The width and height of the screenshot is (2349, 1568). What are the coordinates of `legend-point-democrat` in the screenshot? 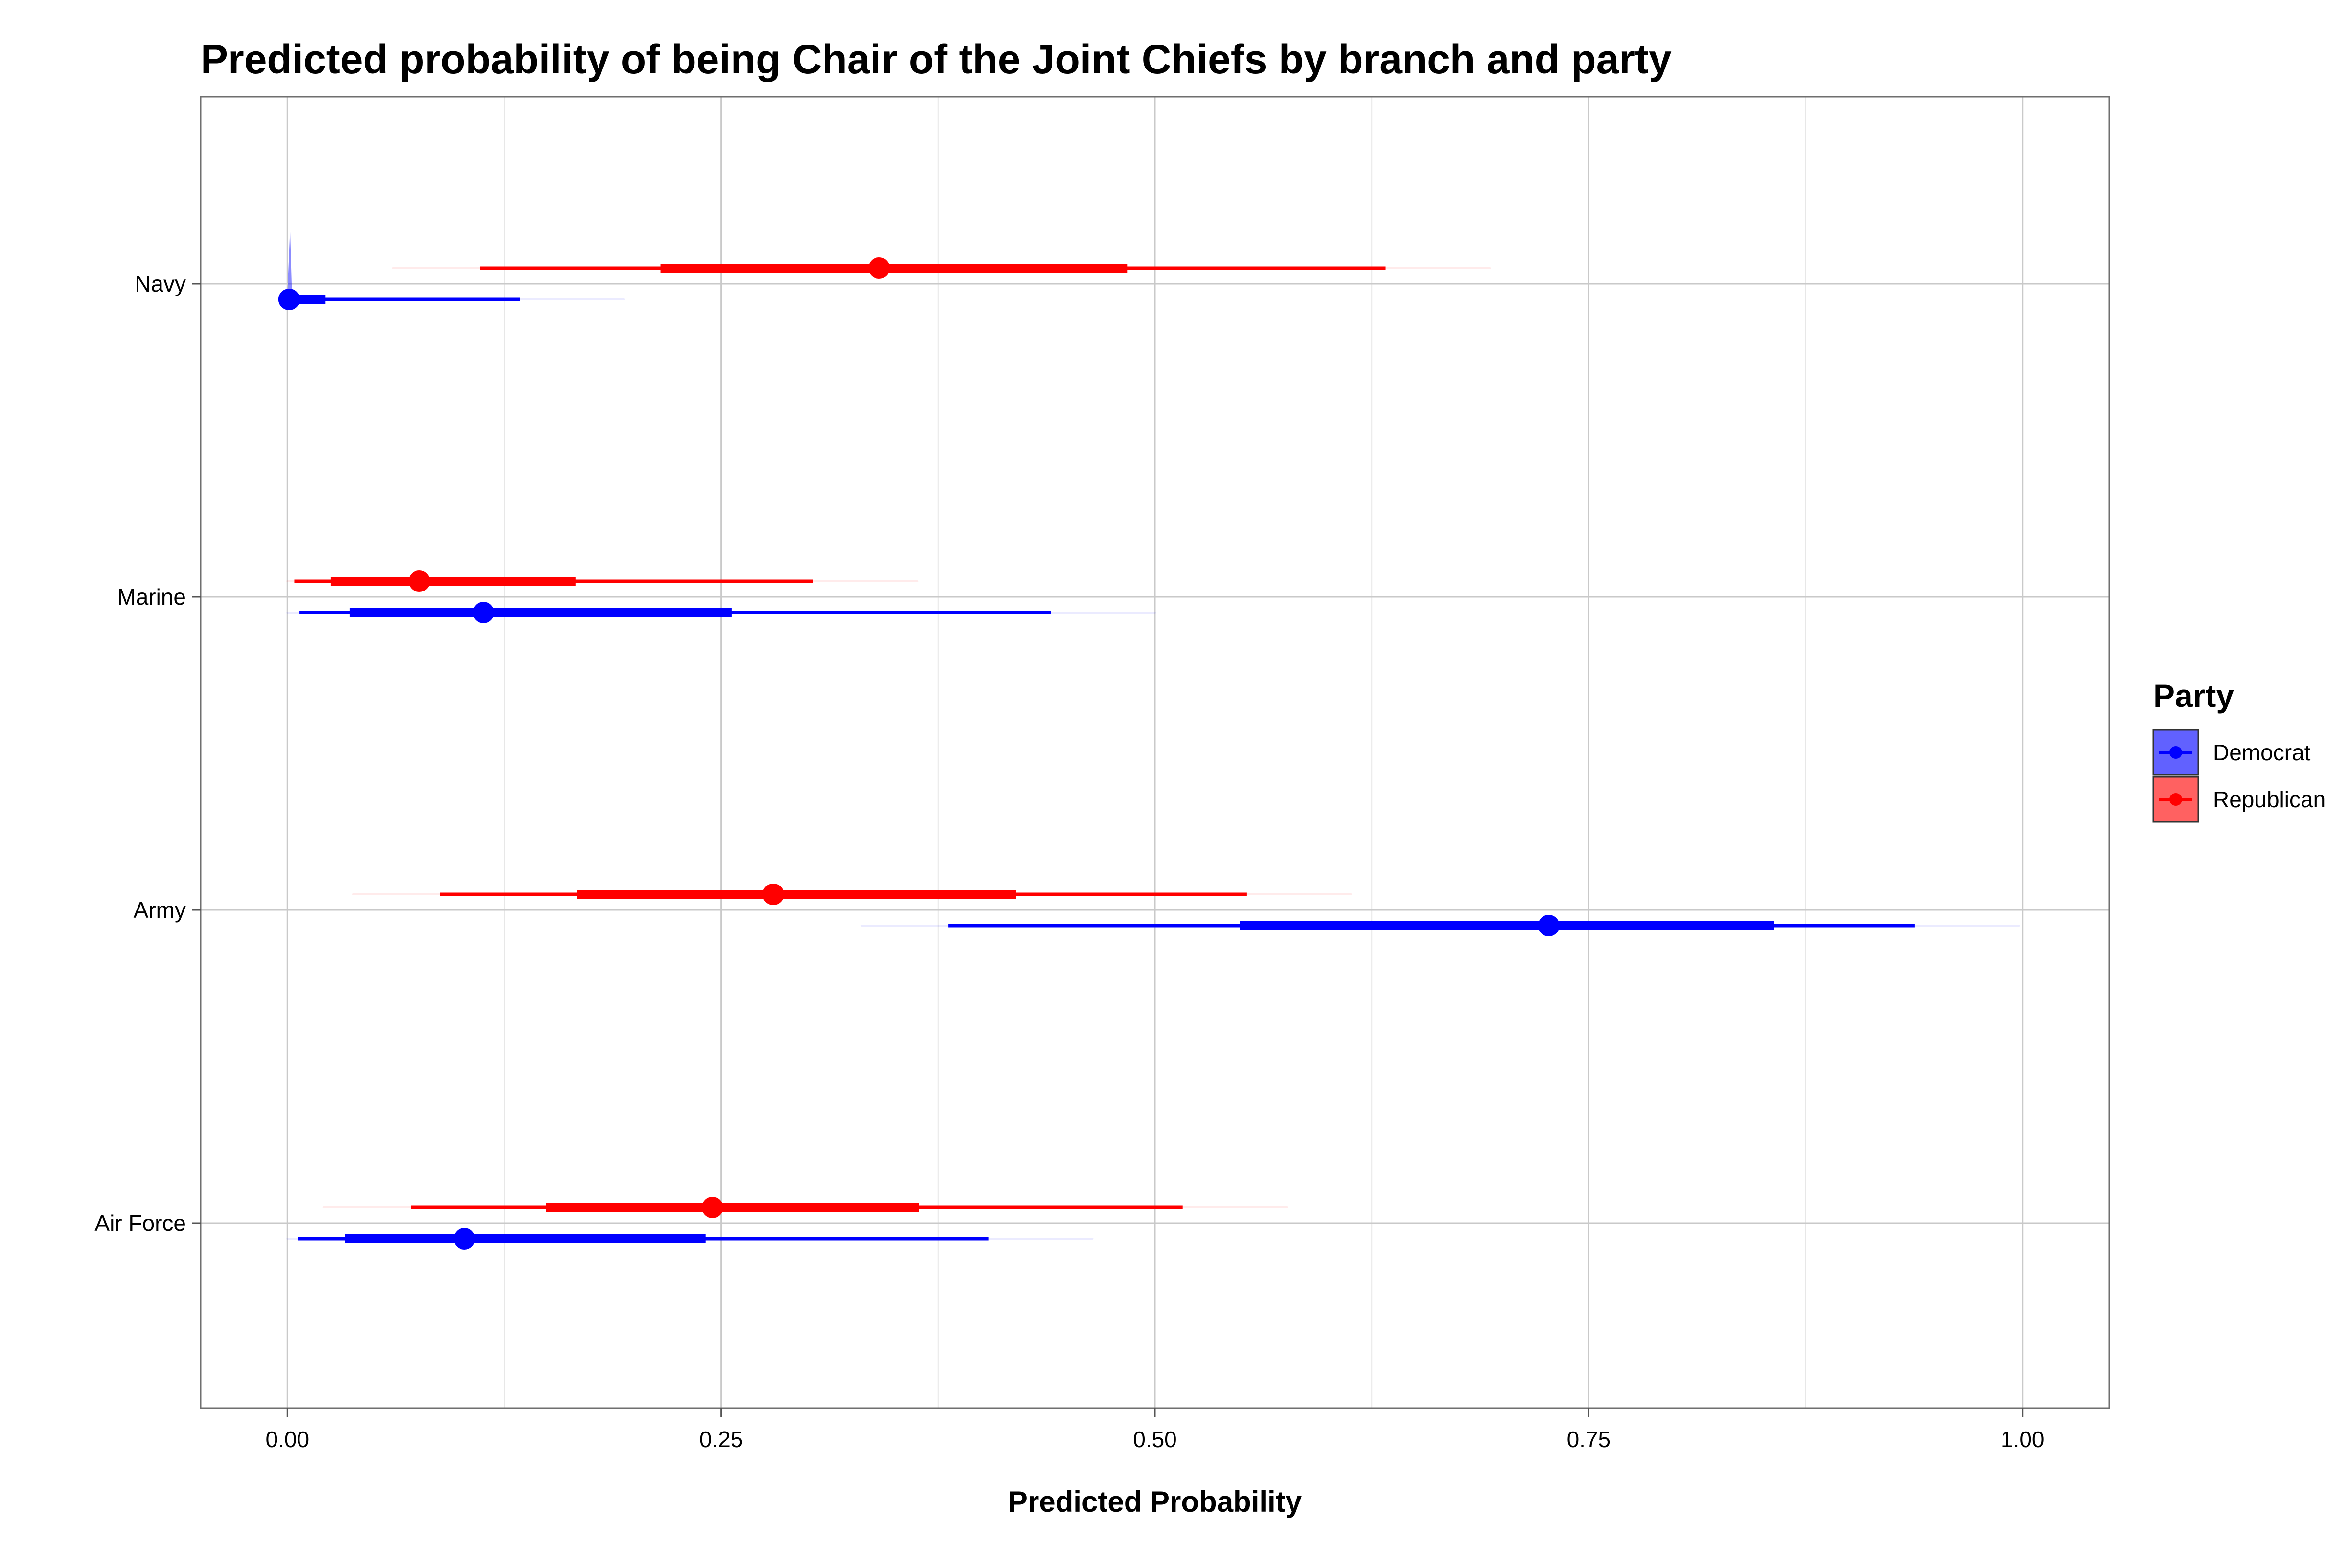 It's located at (2175, 753).